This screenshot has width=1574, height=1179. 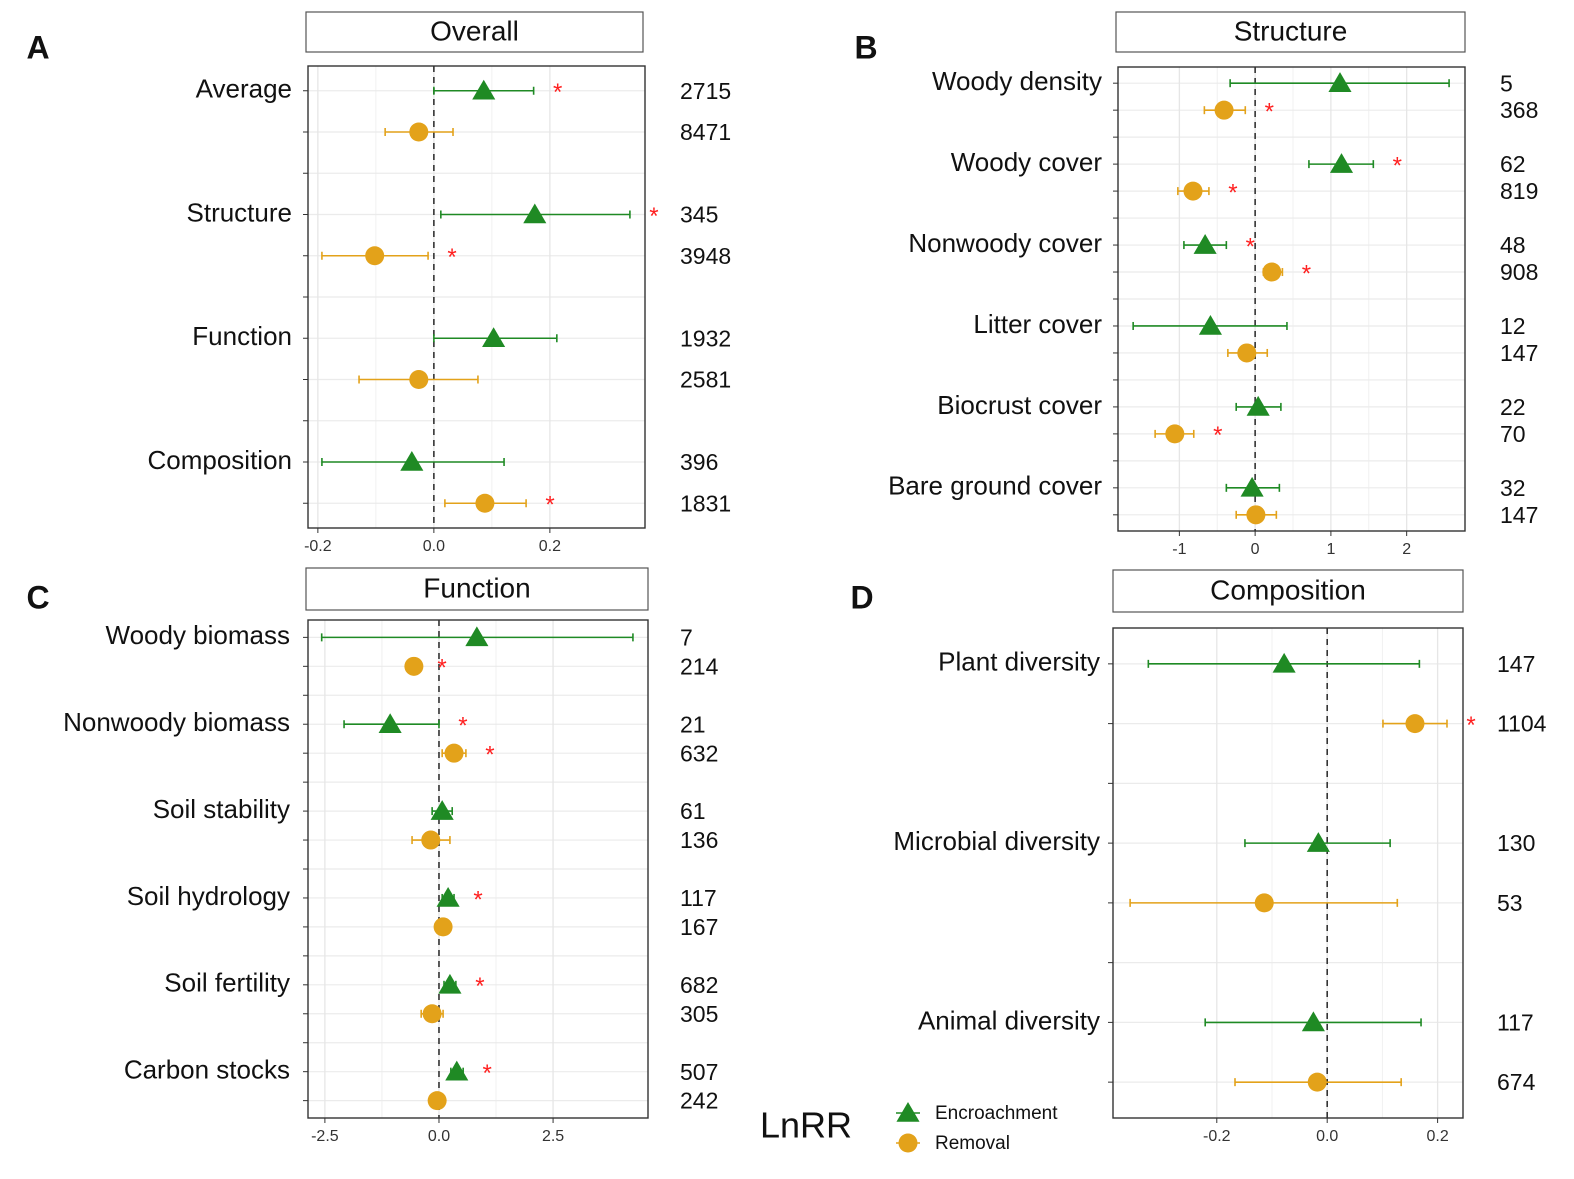 What do you see at coordinates (1437, 1136) in the screenshot?
I see `x-tick-label: 0.2` at bounding box center [1437, 1136].